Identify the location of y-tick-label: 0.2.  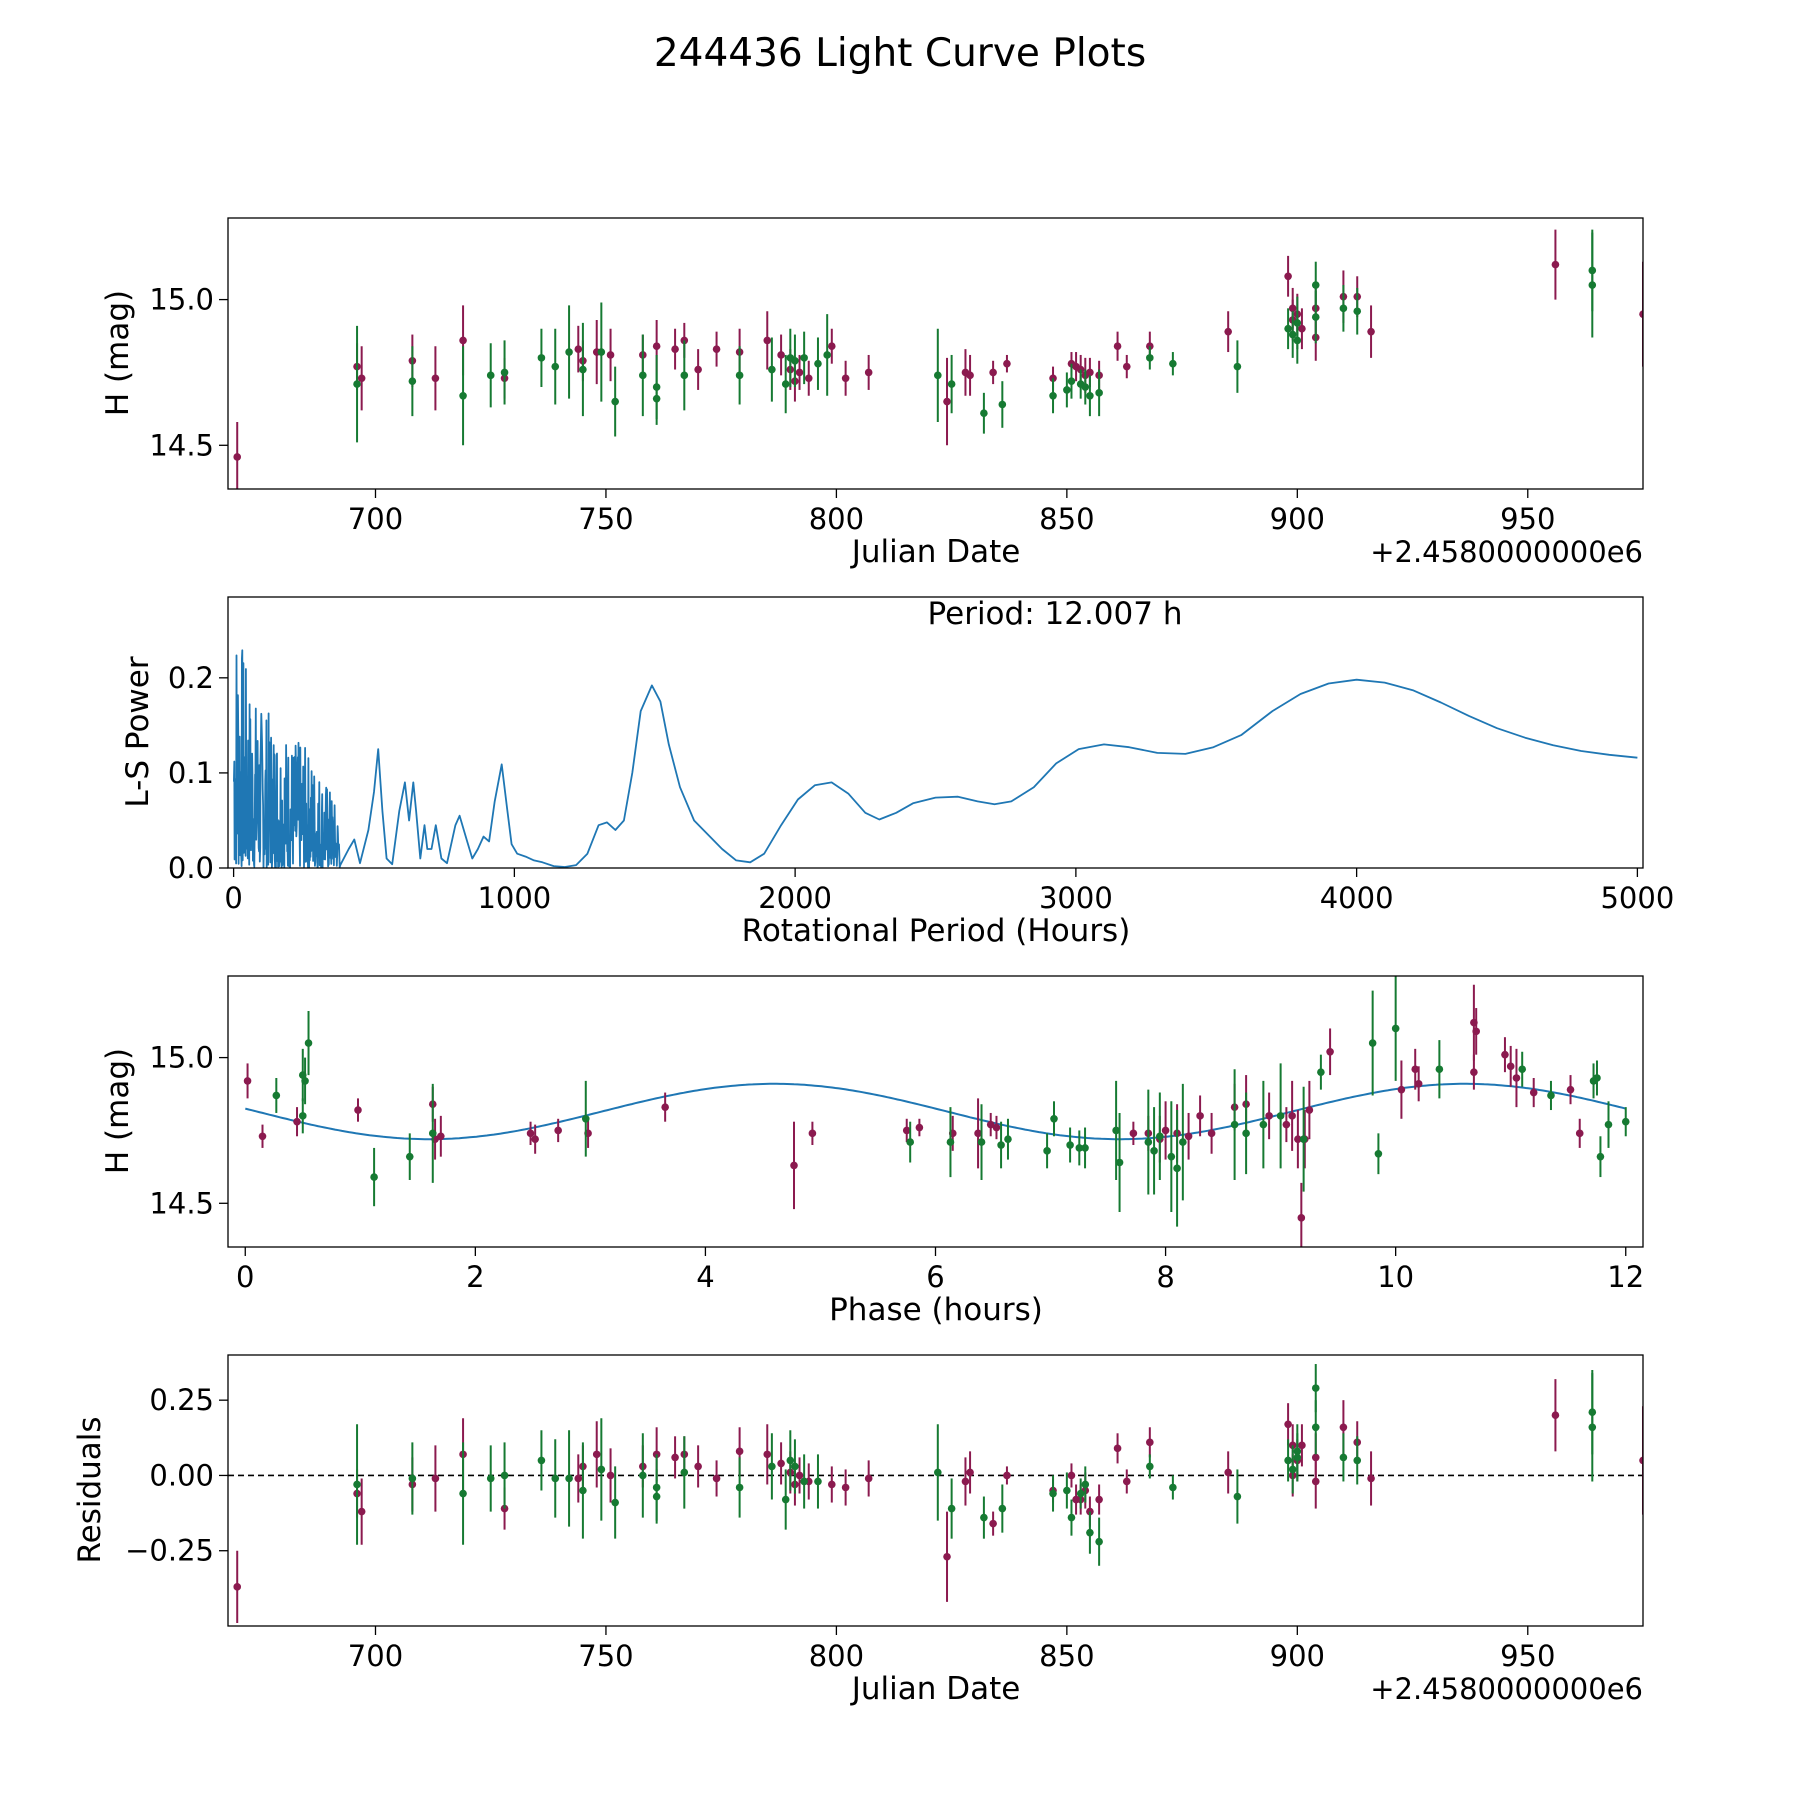
(191, 678).